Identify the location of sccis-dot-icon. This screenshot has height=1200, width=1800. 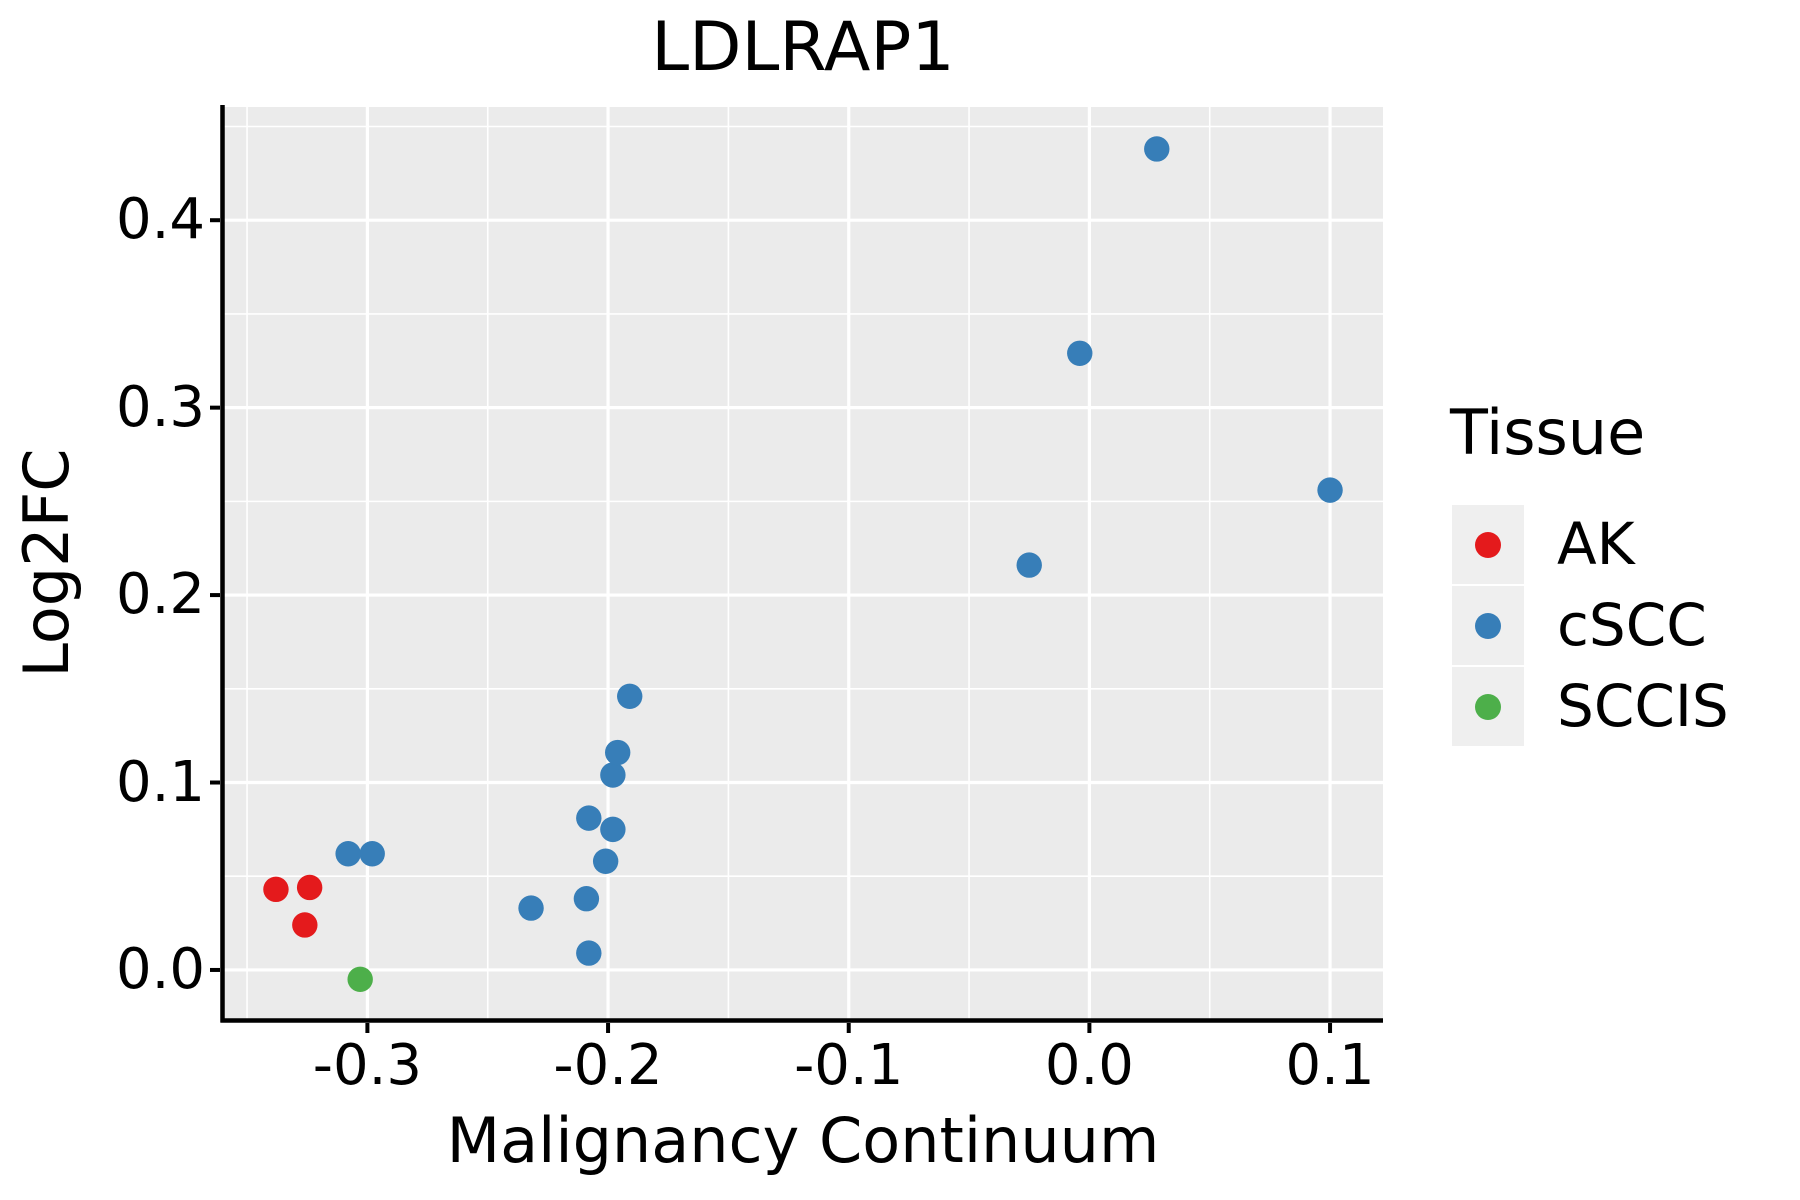
(1488, 707).